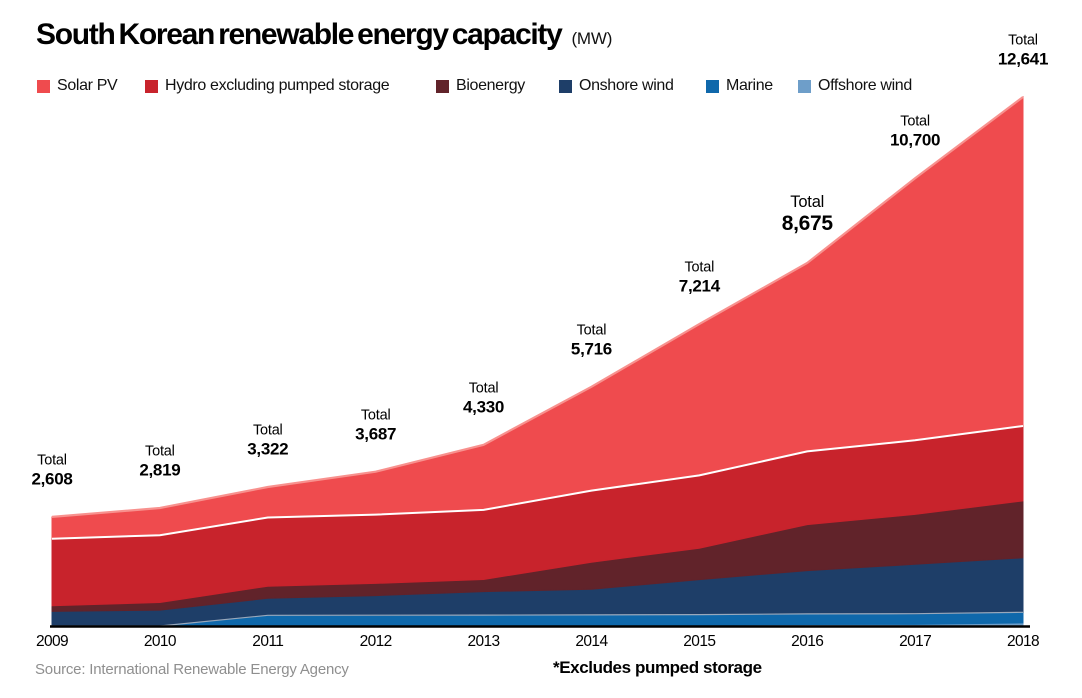  I want to click on legend-item-marine: Marine, so click(739, 86).